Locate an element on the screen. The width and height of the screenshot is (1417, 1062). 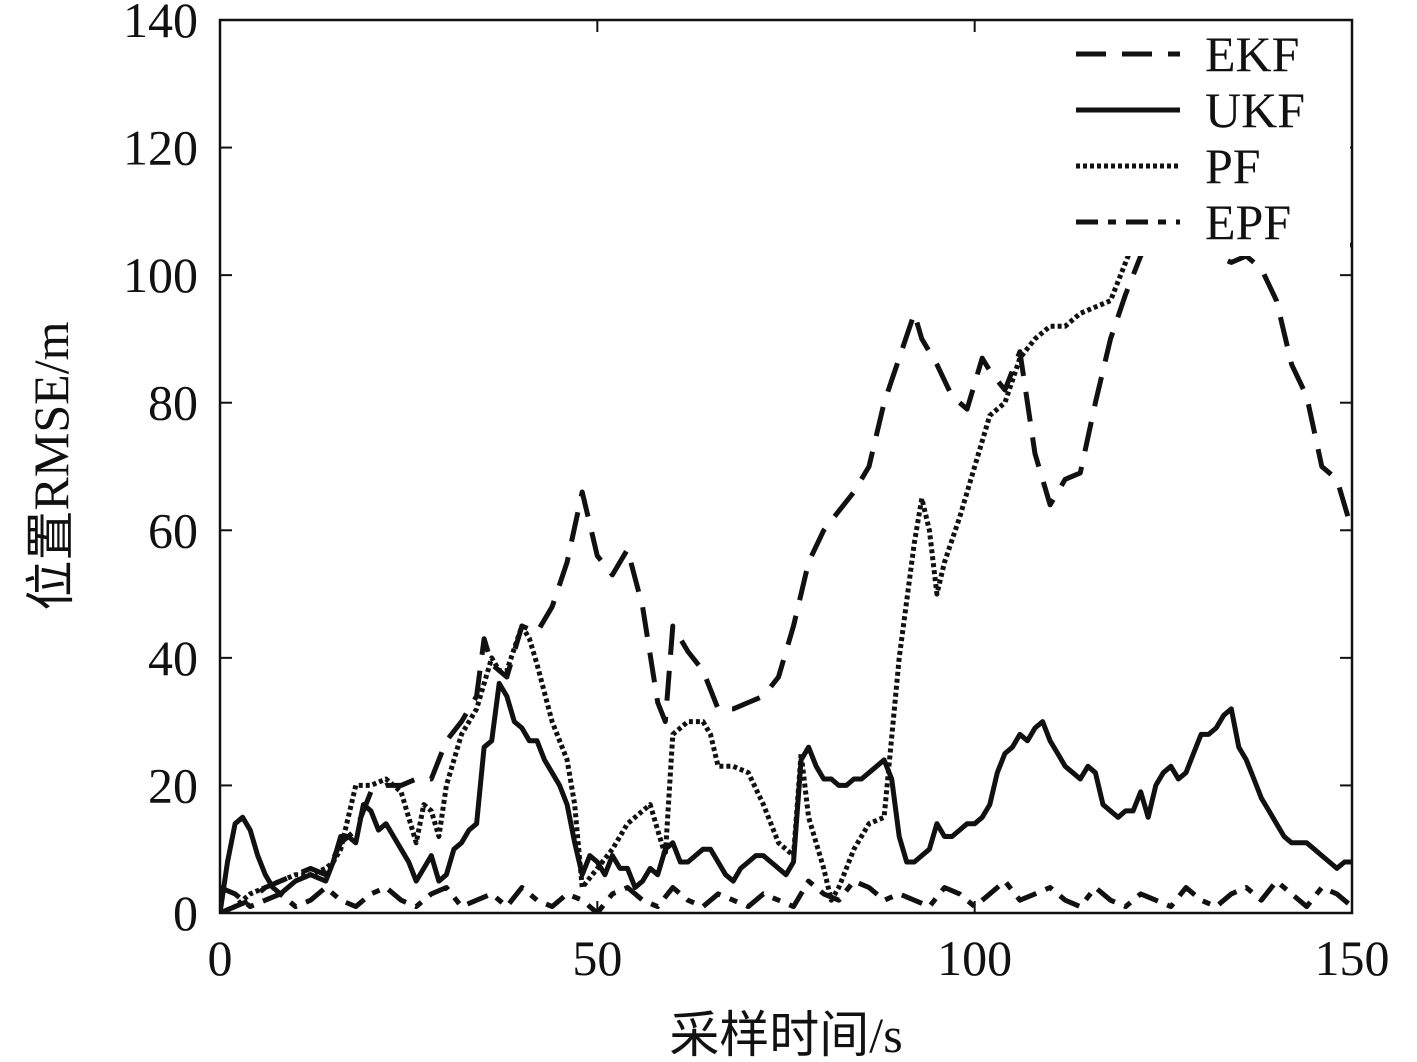
y-tick-label: 40 is located at coordinates (173, 658).